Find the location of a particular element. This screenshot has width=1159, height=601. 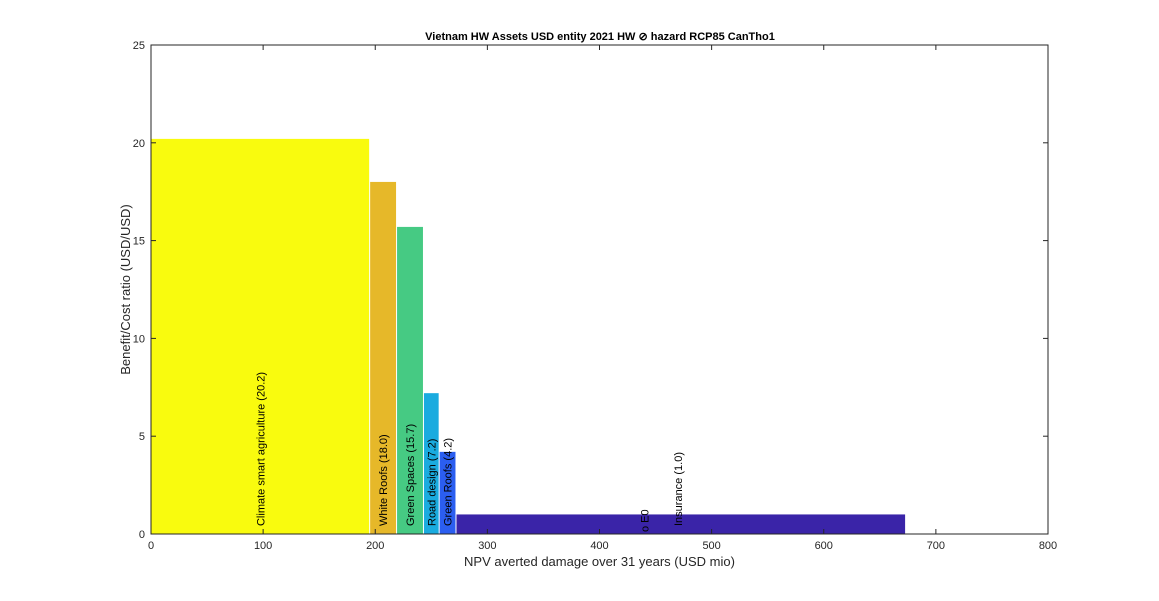

x-tick-label: 500 is located at coordinates (711, 546).